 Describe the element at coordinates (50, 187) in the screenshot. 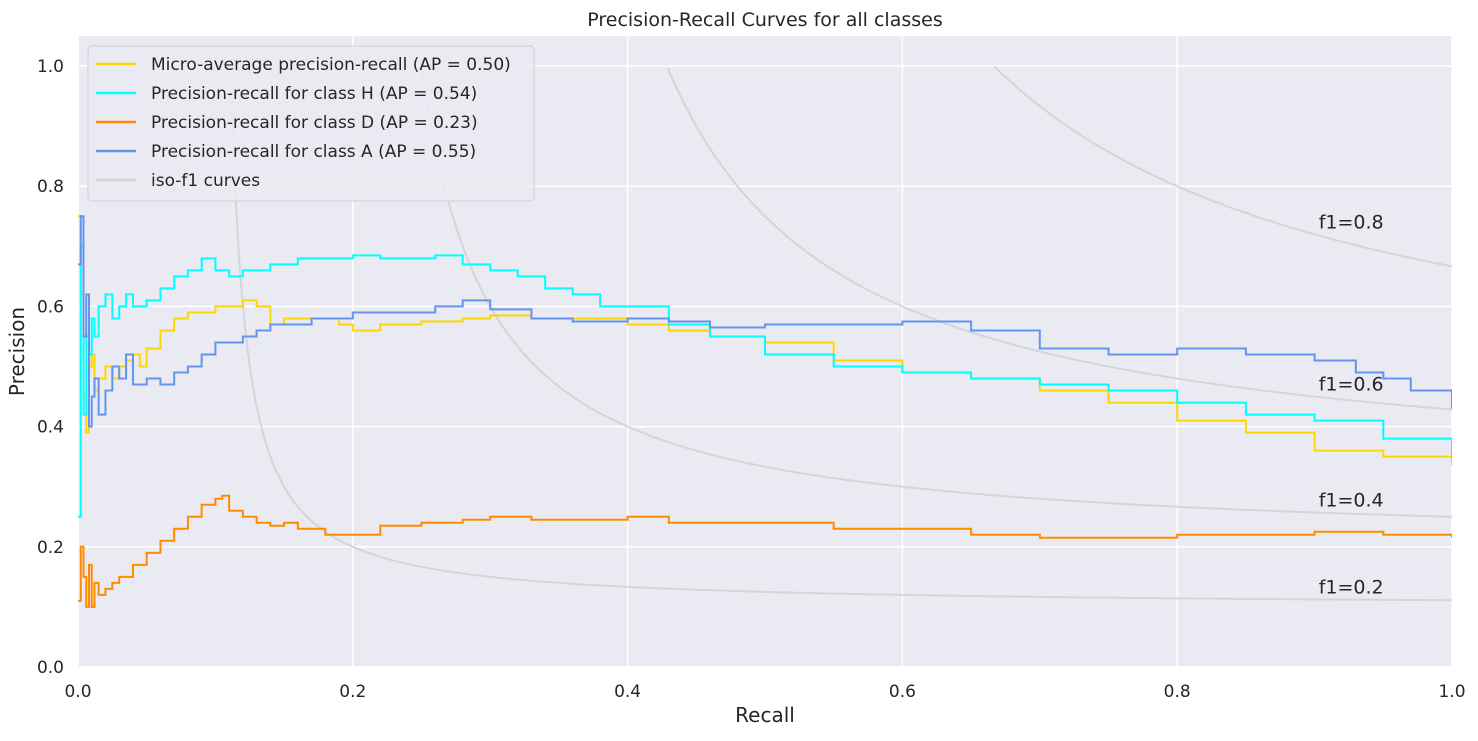

I see `y-tick-label: 0.8` at that location.